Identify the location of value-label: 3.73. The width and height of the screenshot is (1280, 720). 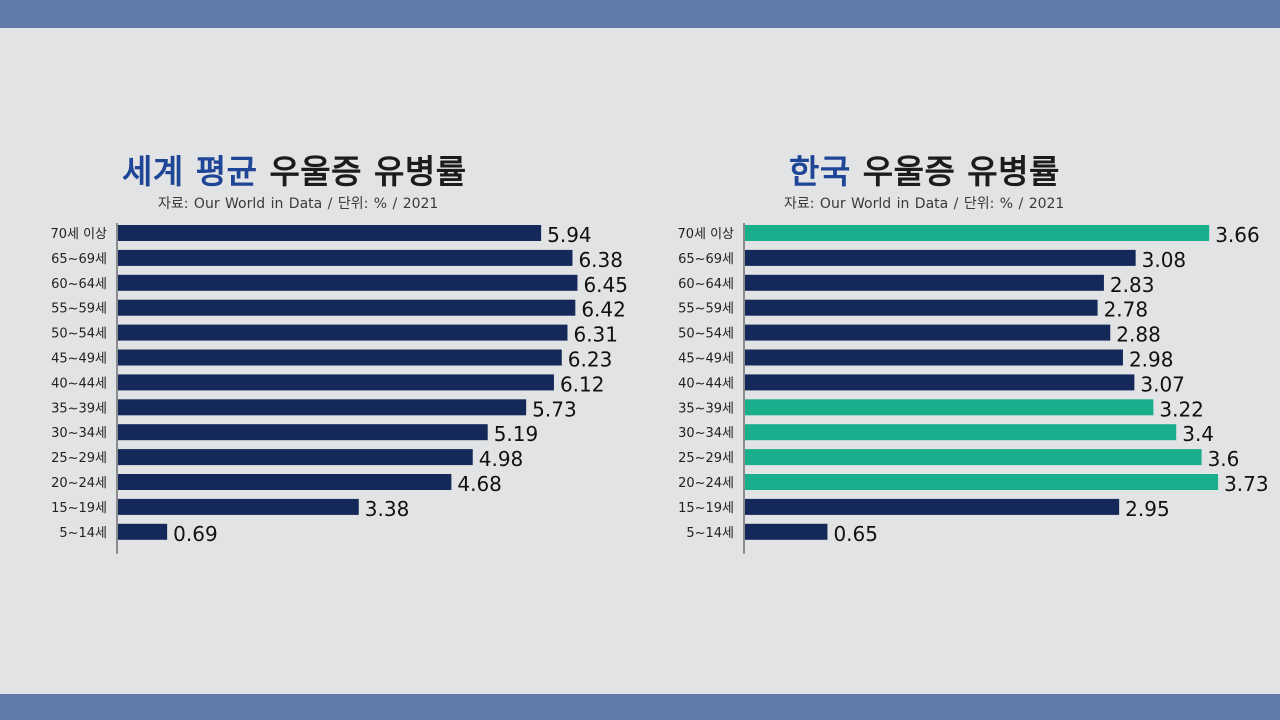
(1246, 484).